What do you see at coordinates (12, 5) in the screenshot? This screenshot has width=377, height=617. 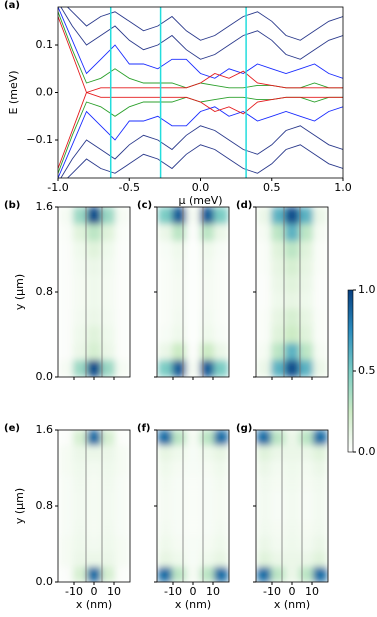 I see `panel-label: (a)` at bounding box center [12, 5].